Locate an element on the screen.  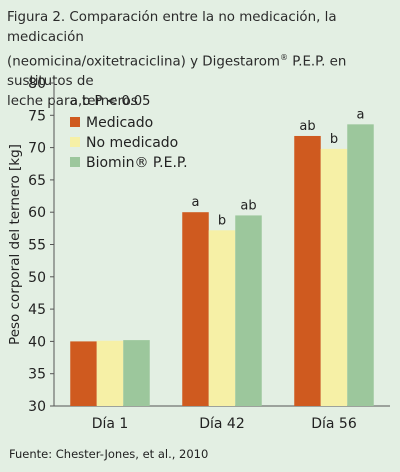
y-tick-label: 75 is located at coordinates (37, 116).